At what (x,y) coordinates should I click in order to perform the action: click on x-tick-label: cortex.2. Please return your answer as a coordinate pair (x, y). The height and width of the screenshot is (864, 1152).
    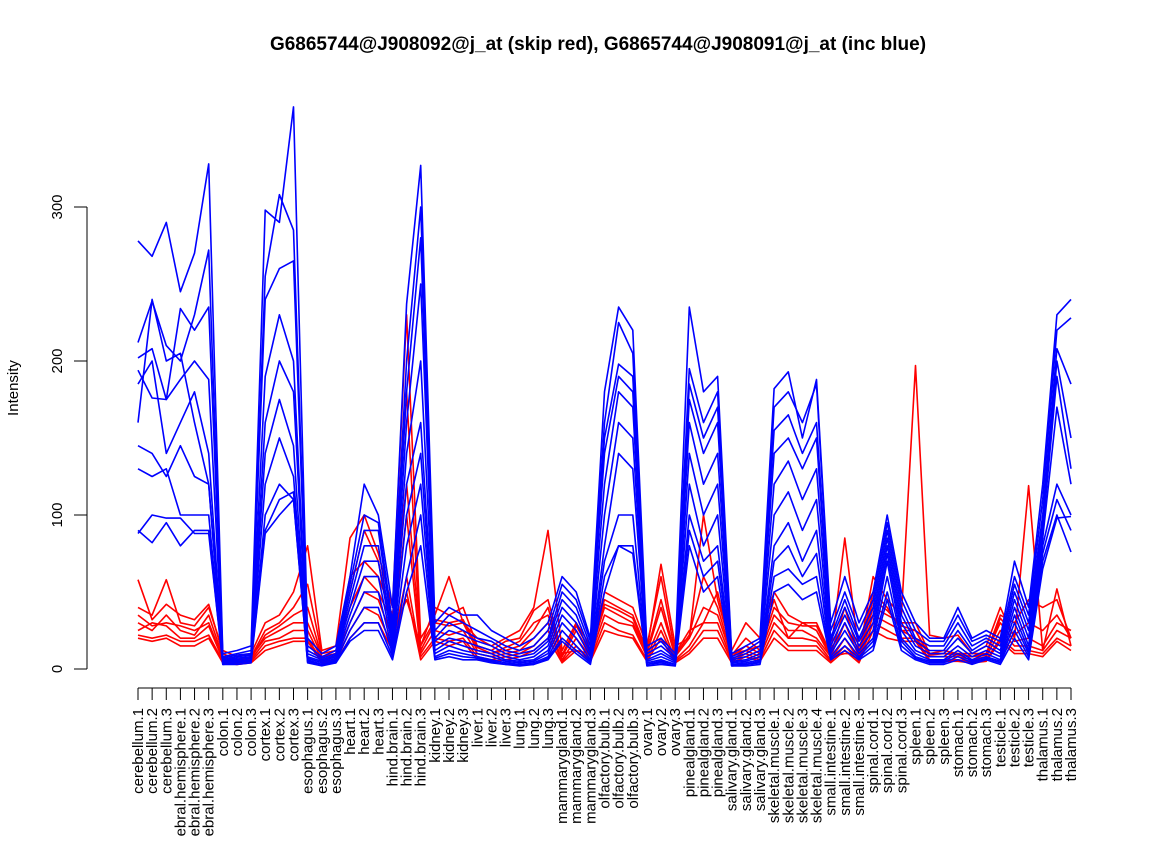
    Looking at the image, I should click on (279, 734).